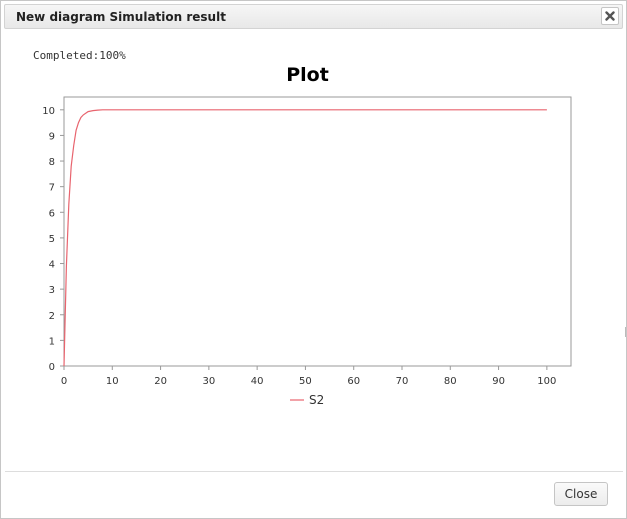 The height and width of the screenshot is (519, 627). I want to click on y-tick-label: 9, so click(52, 136).